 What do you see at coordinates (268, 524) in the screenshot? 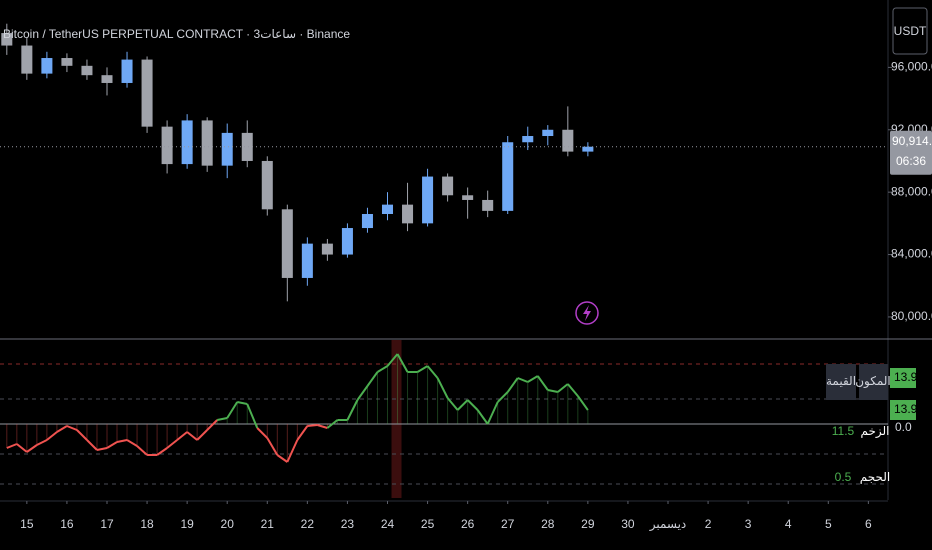
I see `x-tick-label: 21` at bounding box center [268, 524].